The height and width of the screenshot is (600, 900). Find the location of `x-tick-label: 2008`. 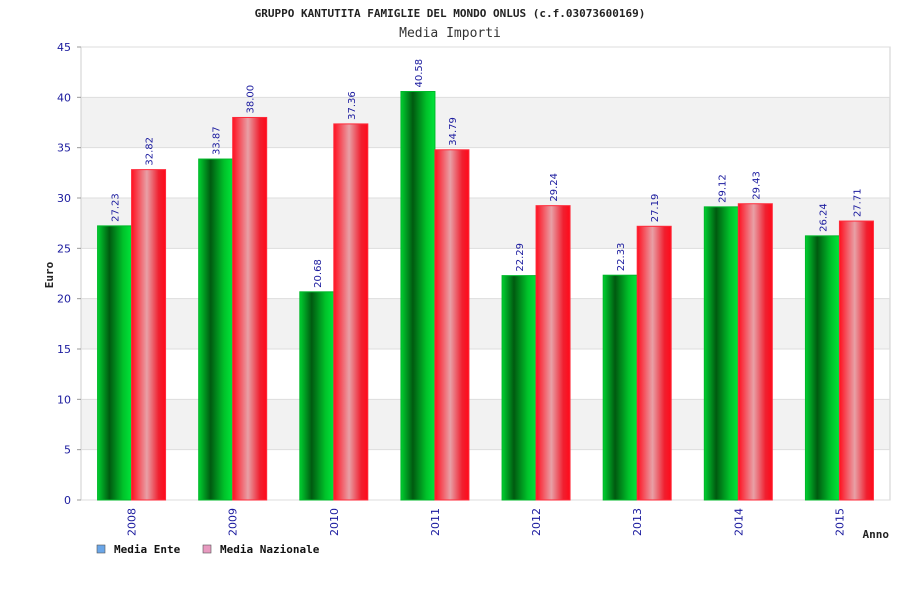

x-tick-label: 2008 is located at coordinates (132, 522).